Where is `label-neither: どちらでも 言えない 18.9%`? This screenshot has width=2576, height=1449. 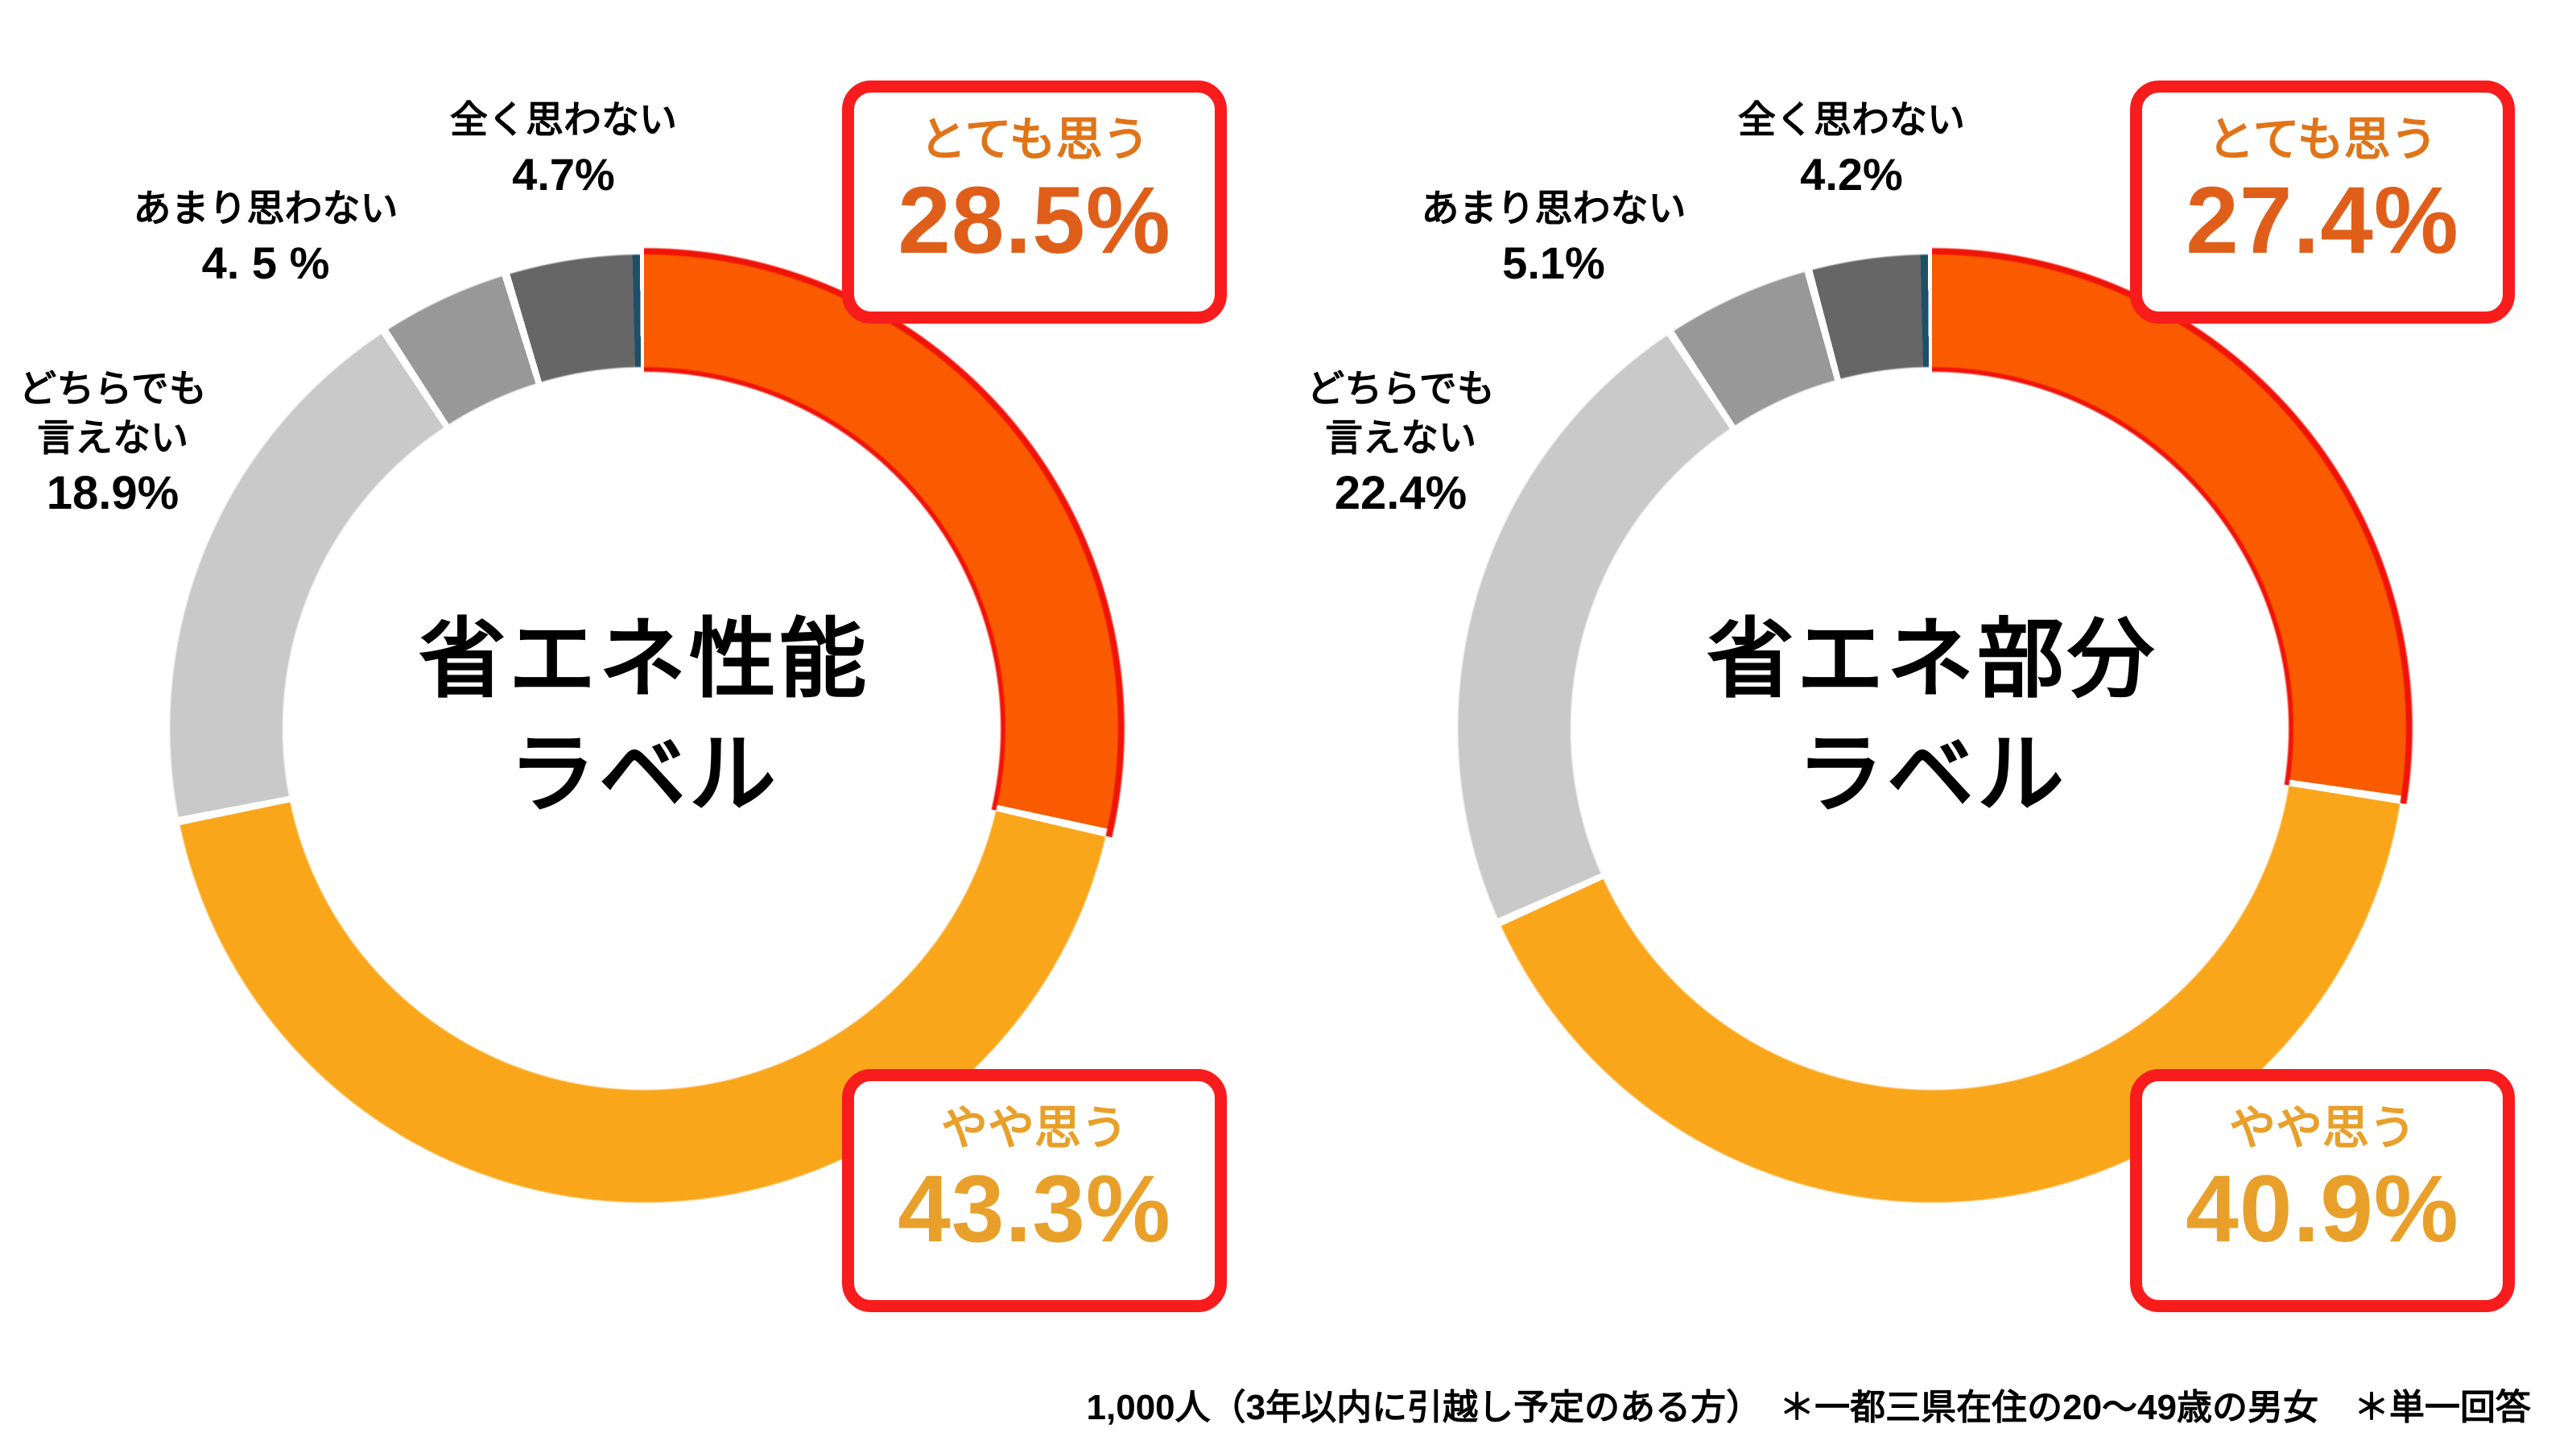
label-neither: どちらでも 言えない 18.9% is located at coordinates (113, 442).